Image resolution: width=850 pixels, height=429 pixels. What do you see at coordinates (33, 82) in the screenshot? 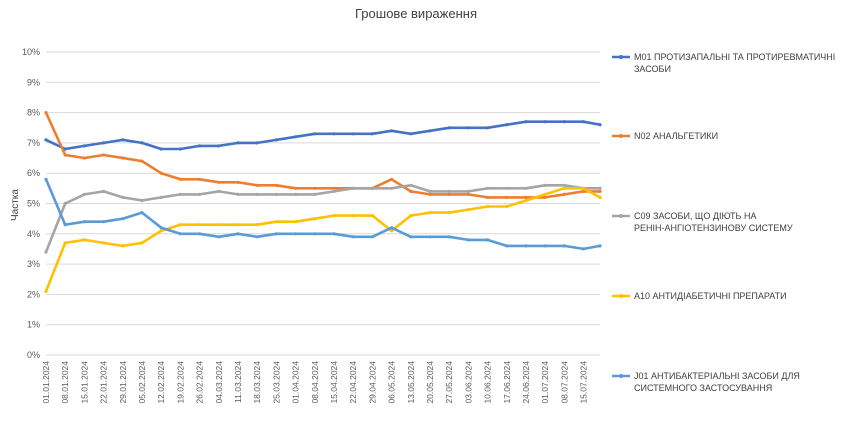
I see `y-tick-label: 9%` at bounding box center [33, 82].